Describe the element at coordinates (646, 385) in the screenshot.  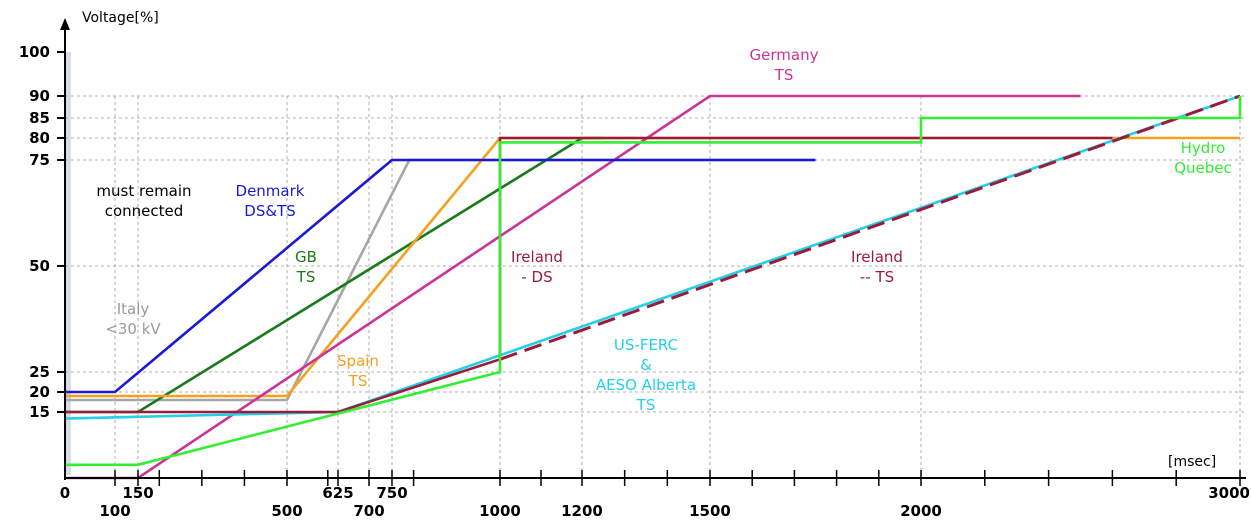
I see `annotation-us-ferc-line-3: AESO Alberta` at that location.